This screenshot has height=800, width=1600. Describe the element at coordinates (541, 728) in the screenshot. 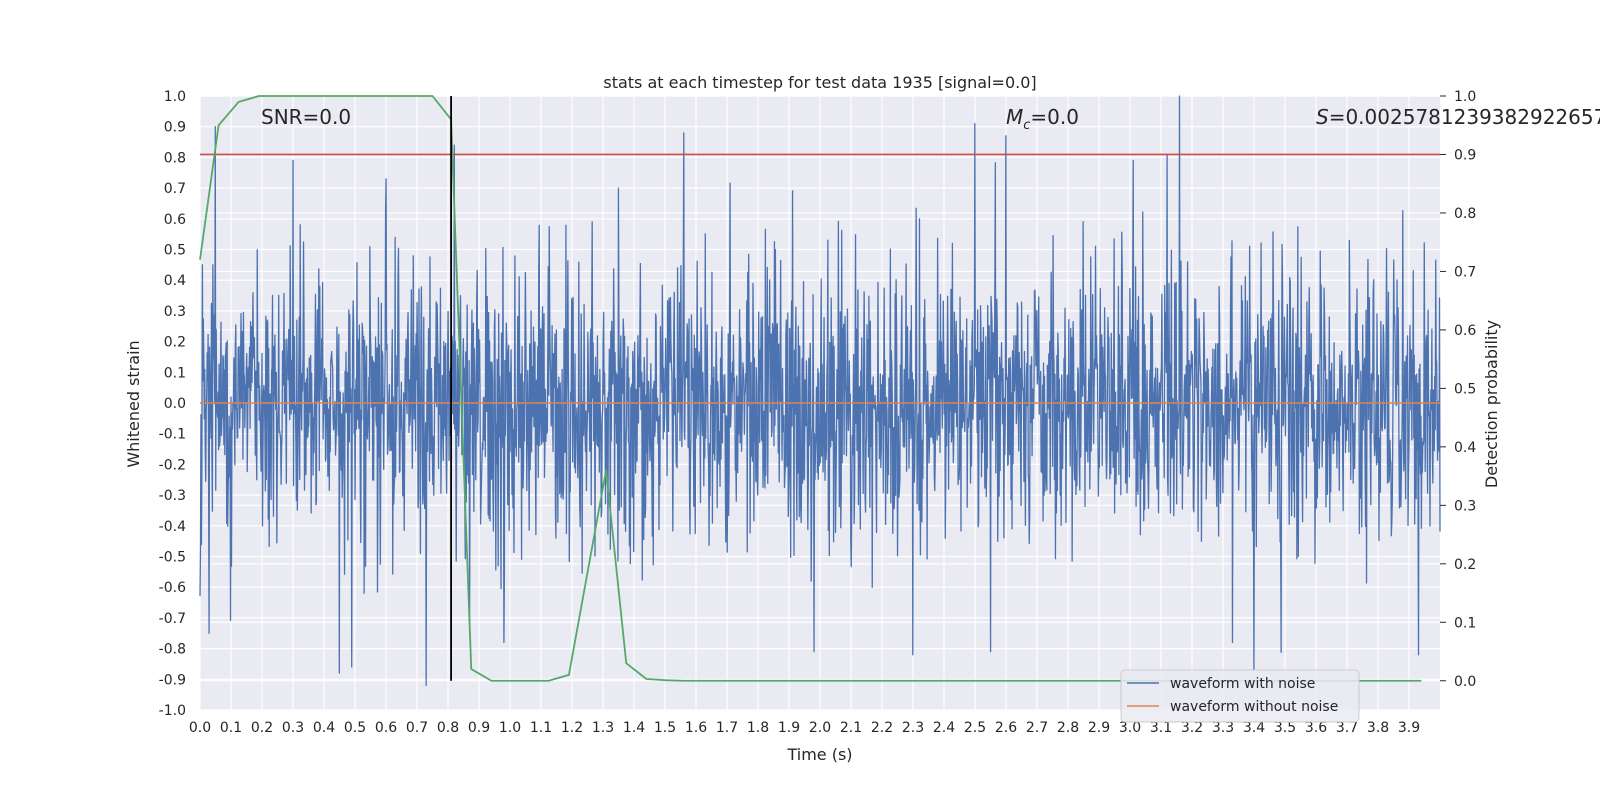

I see `x-tick-label: 1.1` at that location.